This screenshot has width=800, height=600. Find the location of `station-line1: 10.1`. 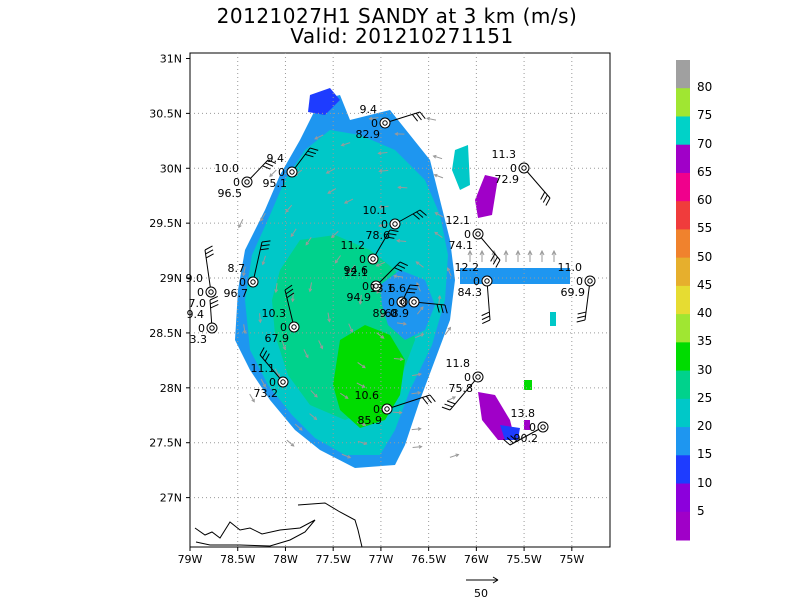

station-line1: 10.1 is located at coordinates (375, 210).